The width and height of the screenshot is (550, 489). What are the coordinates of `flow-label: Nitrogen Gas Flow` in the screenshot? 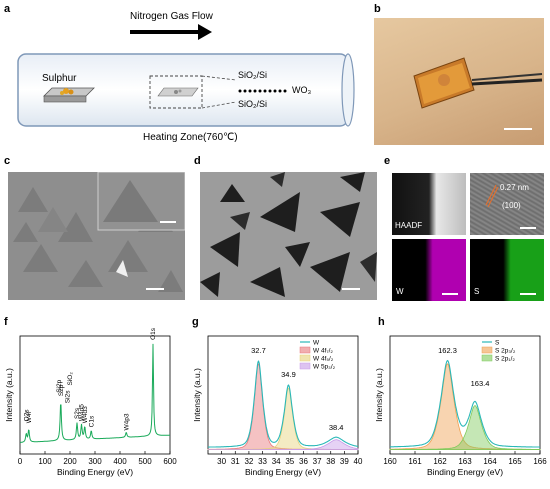 It's located at (171, 16).